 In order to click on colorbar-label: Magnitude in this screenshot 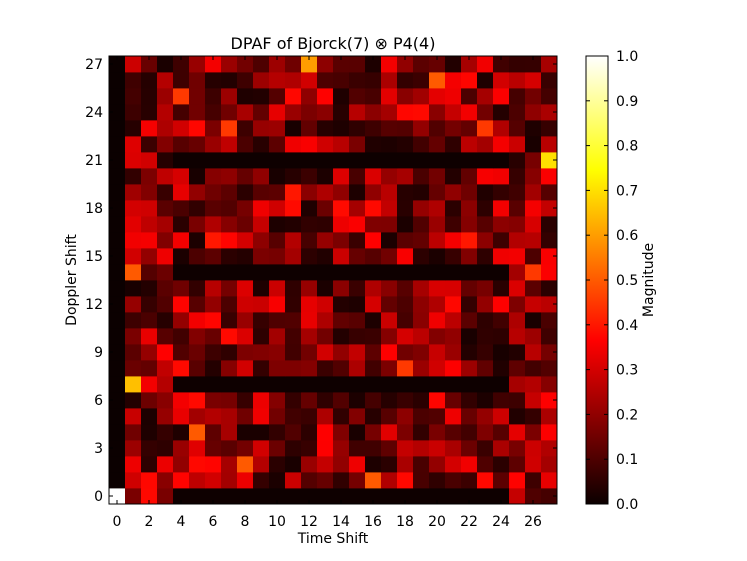, I will do `click(649, 280)`.